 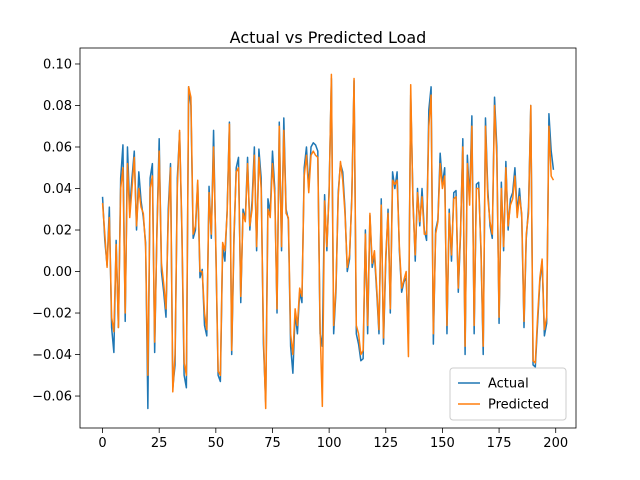 I want to click on y-tick-label: 0.00, so click(x=57, y=272).